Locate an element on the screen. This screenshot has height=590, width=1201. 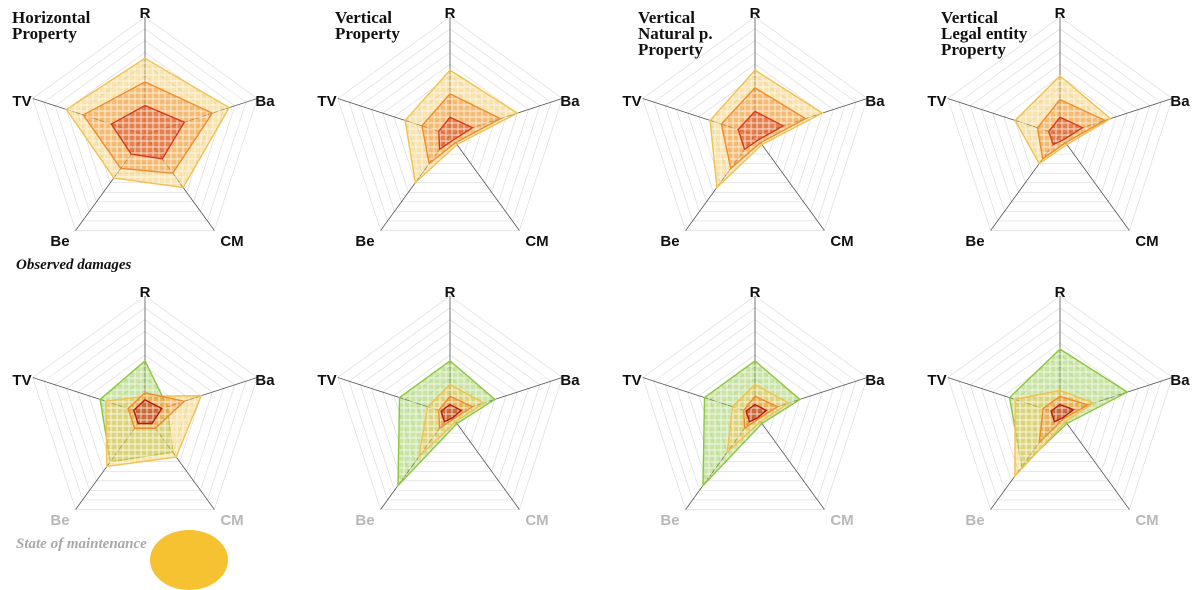
row-label-maintenance: State of maintenance is located at coordinates (81, 544).